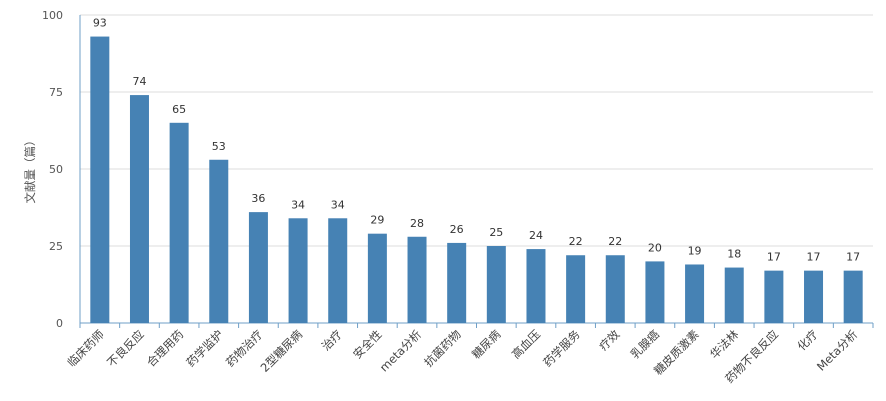 This screenshot has height=401, width=886. I want to click on y-tick-label: 100, so click(52, 15).